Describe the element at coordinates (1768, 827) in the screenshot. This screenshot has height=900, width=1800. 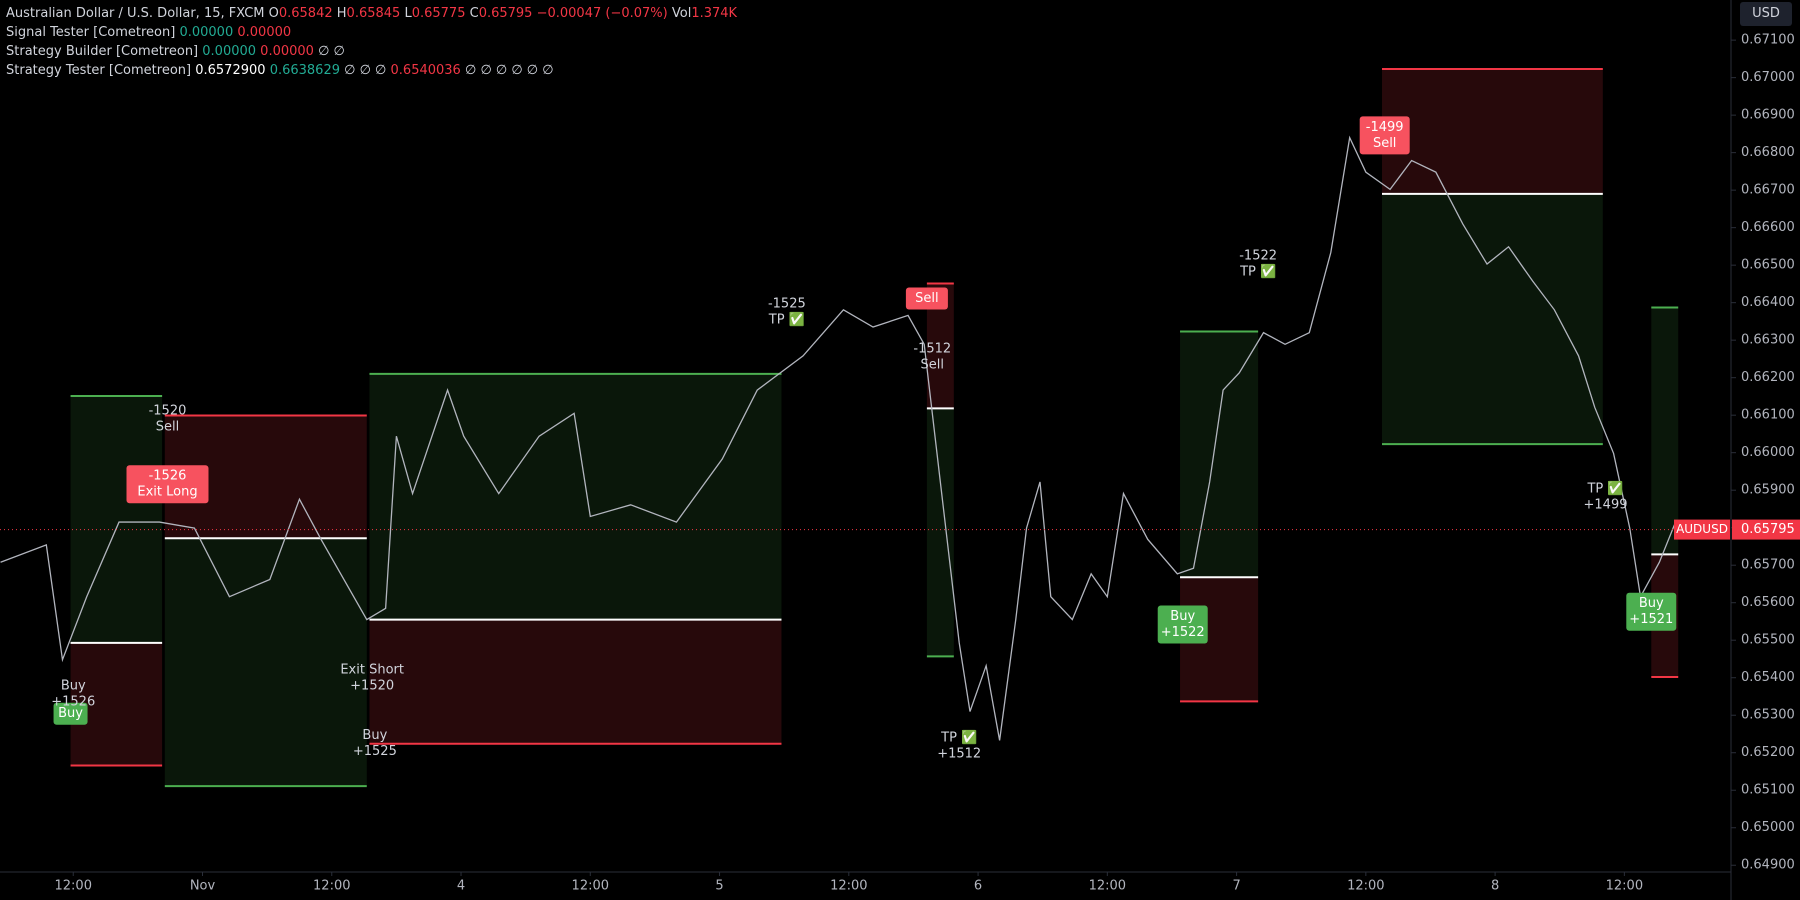
I see `y-tick-label: 0.65000` at that location.